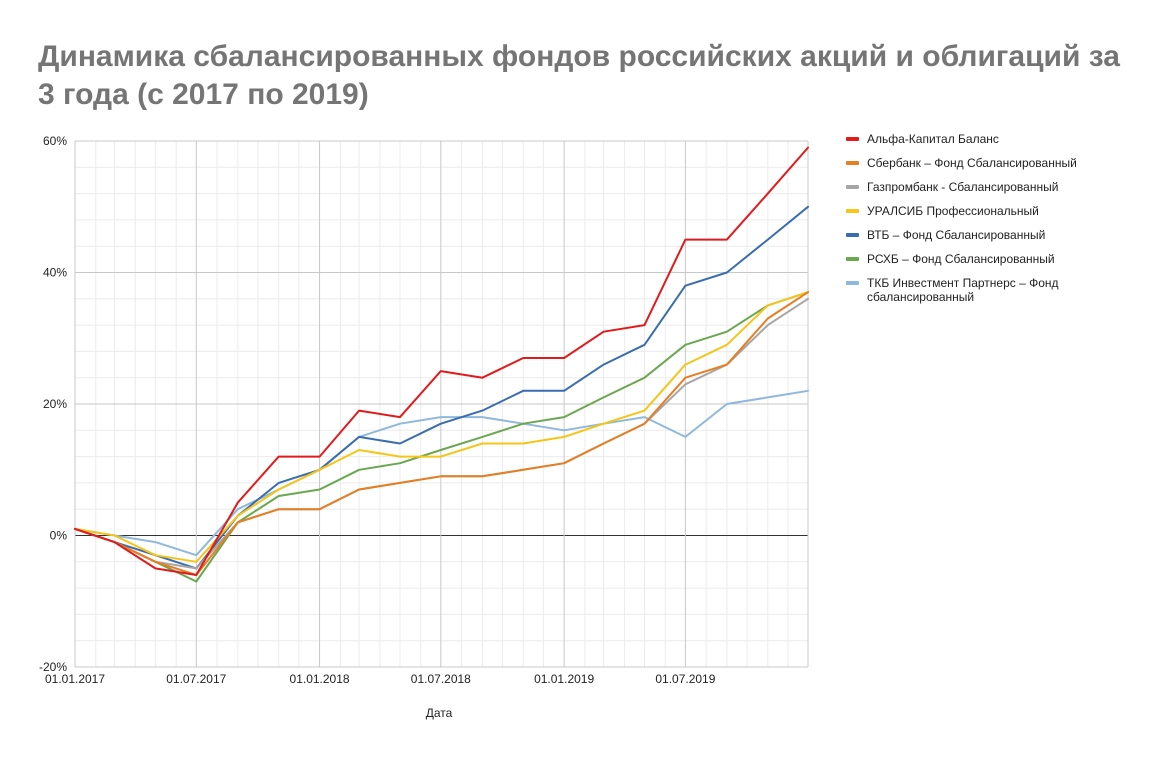 The image size is (1176, 757). Describe the element at coordinates (953, 211) in the screenshot. I see `legend-label: УРАЛСИБ Профессиональный` at that location.